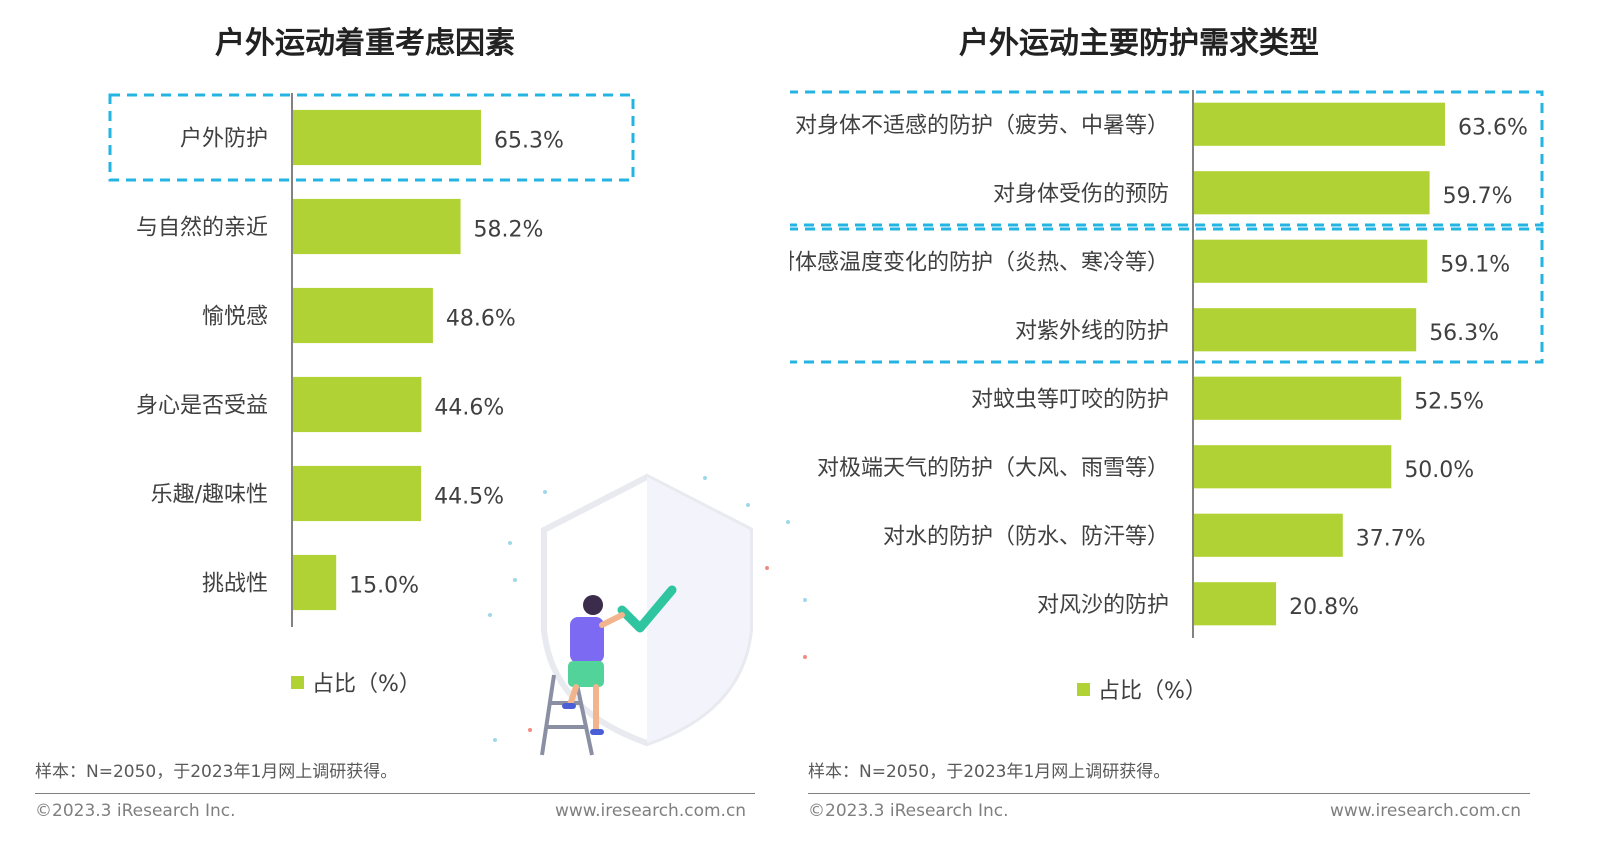 This screenshot has width=1611, height=857. What do you see at coordinates (979, 262) in the screenshot?
I see `right-category-label-2: 对体感温度变化的防护（炎热、寒冷等）` at bounding box center [979, 262].